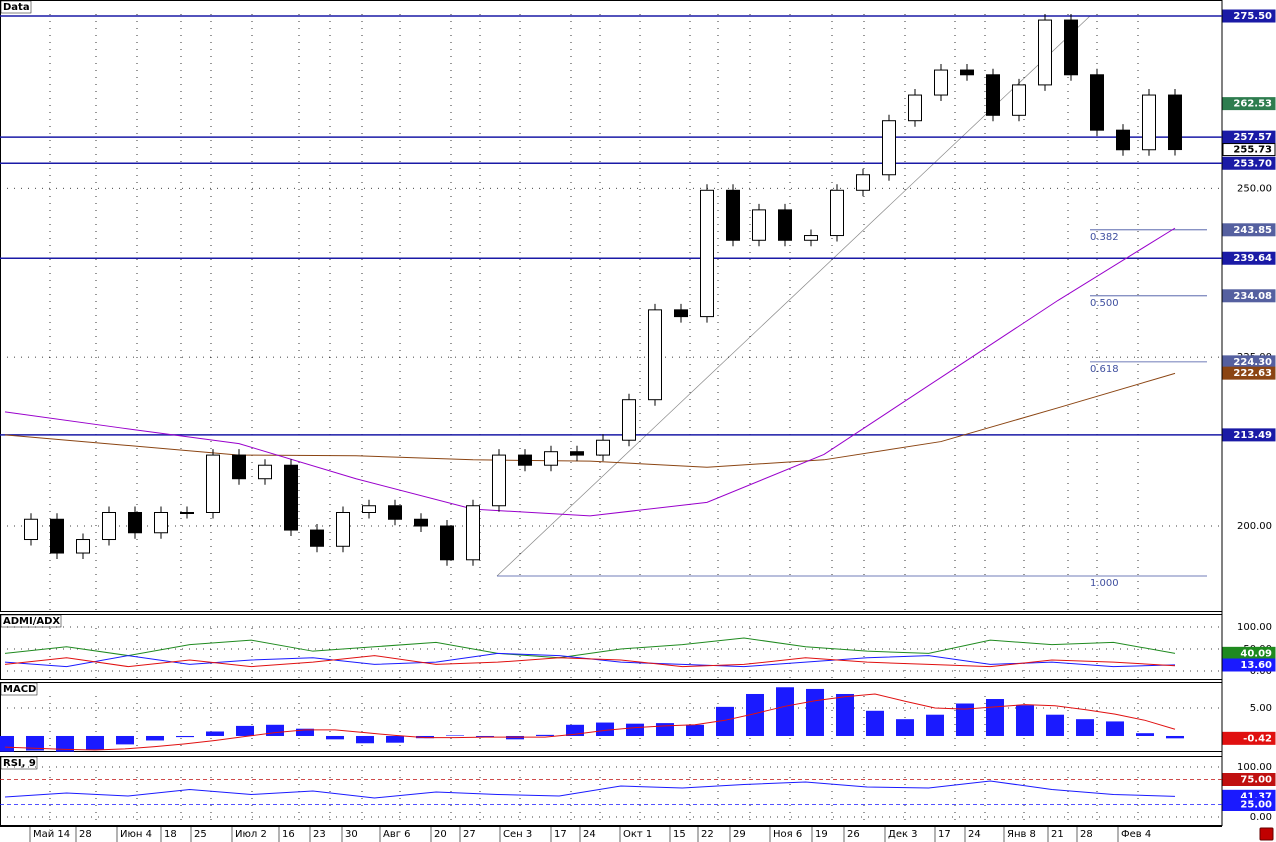 The width and height of the screenshot is (1276, 842). I want to click on date-label: Июн 4, so click(136, 834).